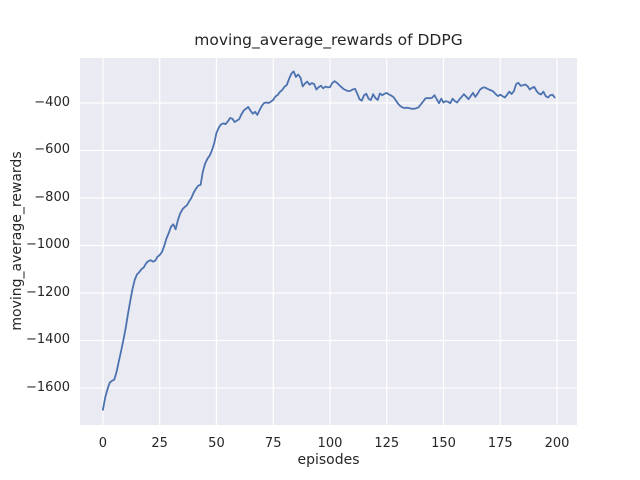 The height and width of the screenshot is (480, 640). I want to click on x-axis-label: episodes, so click(328, 460).